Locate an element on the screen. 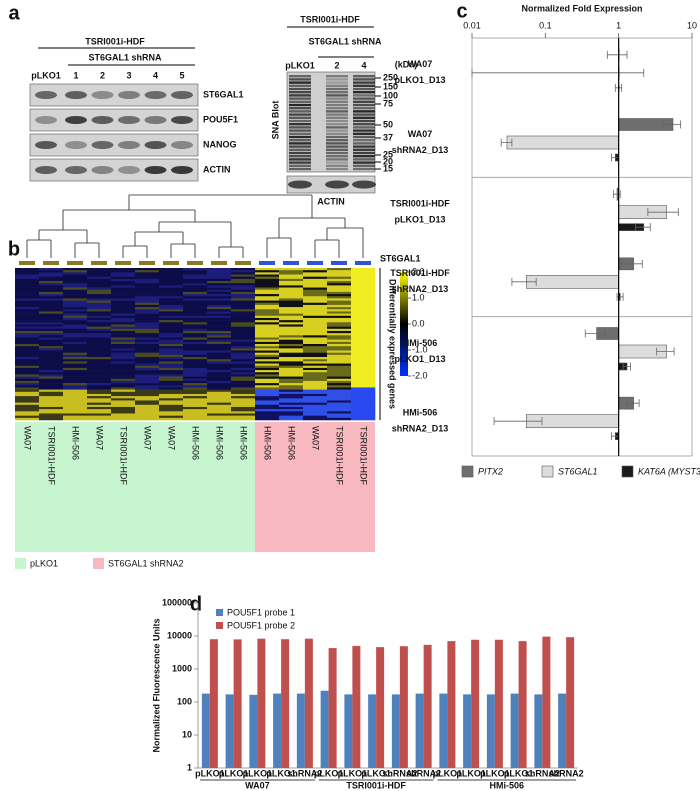  sample-label: WA07 is located at coordinates (316, 438).